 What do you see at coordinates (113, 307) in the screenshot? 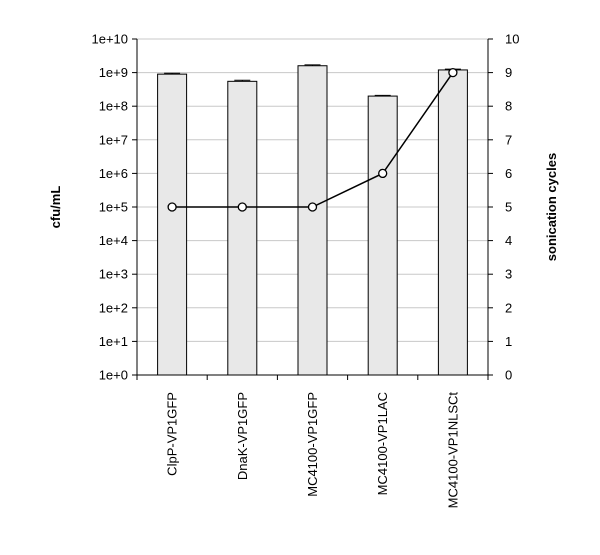
I see `y-tick-label-left: 1e+2` at bounding box center [113, 307].